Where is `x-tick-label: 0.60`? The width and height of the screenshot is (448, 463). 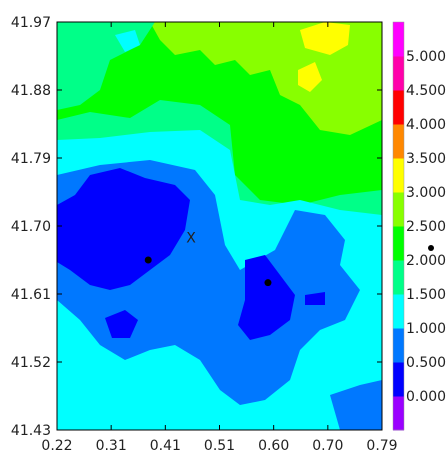 x-tick-label: 0.60 is located at coordinates (273, 446).